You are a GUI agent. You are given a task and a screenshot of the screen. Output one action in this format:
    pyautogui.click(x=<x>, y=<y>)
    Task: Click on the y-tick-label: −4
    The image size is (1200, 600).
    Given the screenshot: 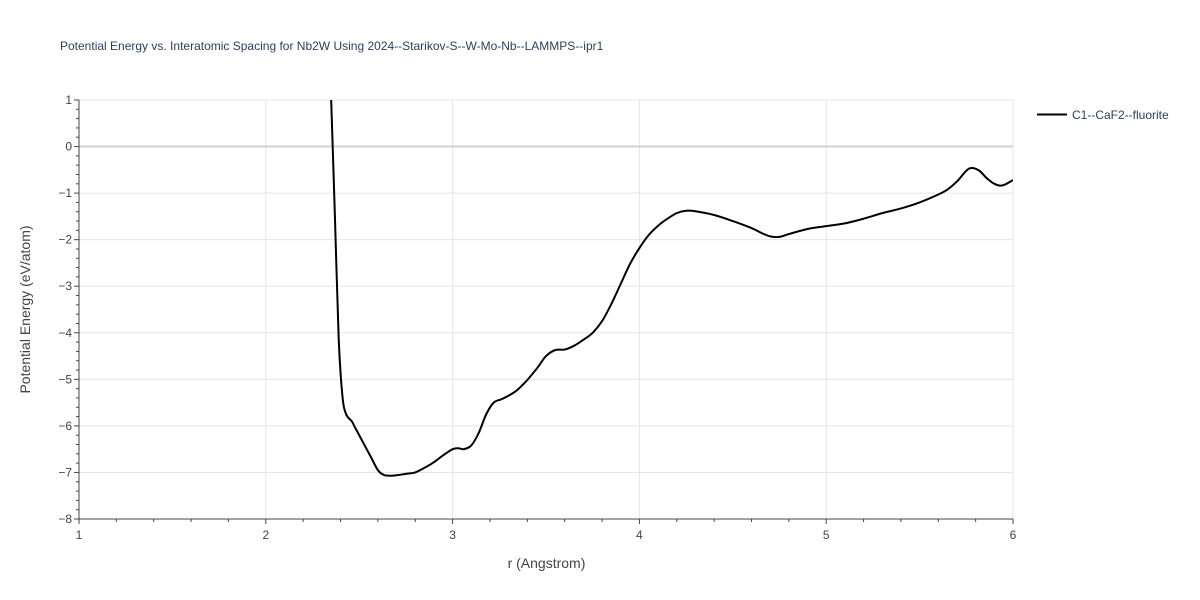 What is the action you would take?
    pyautogui.click(x=65, y=333)
    